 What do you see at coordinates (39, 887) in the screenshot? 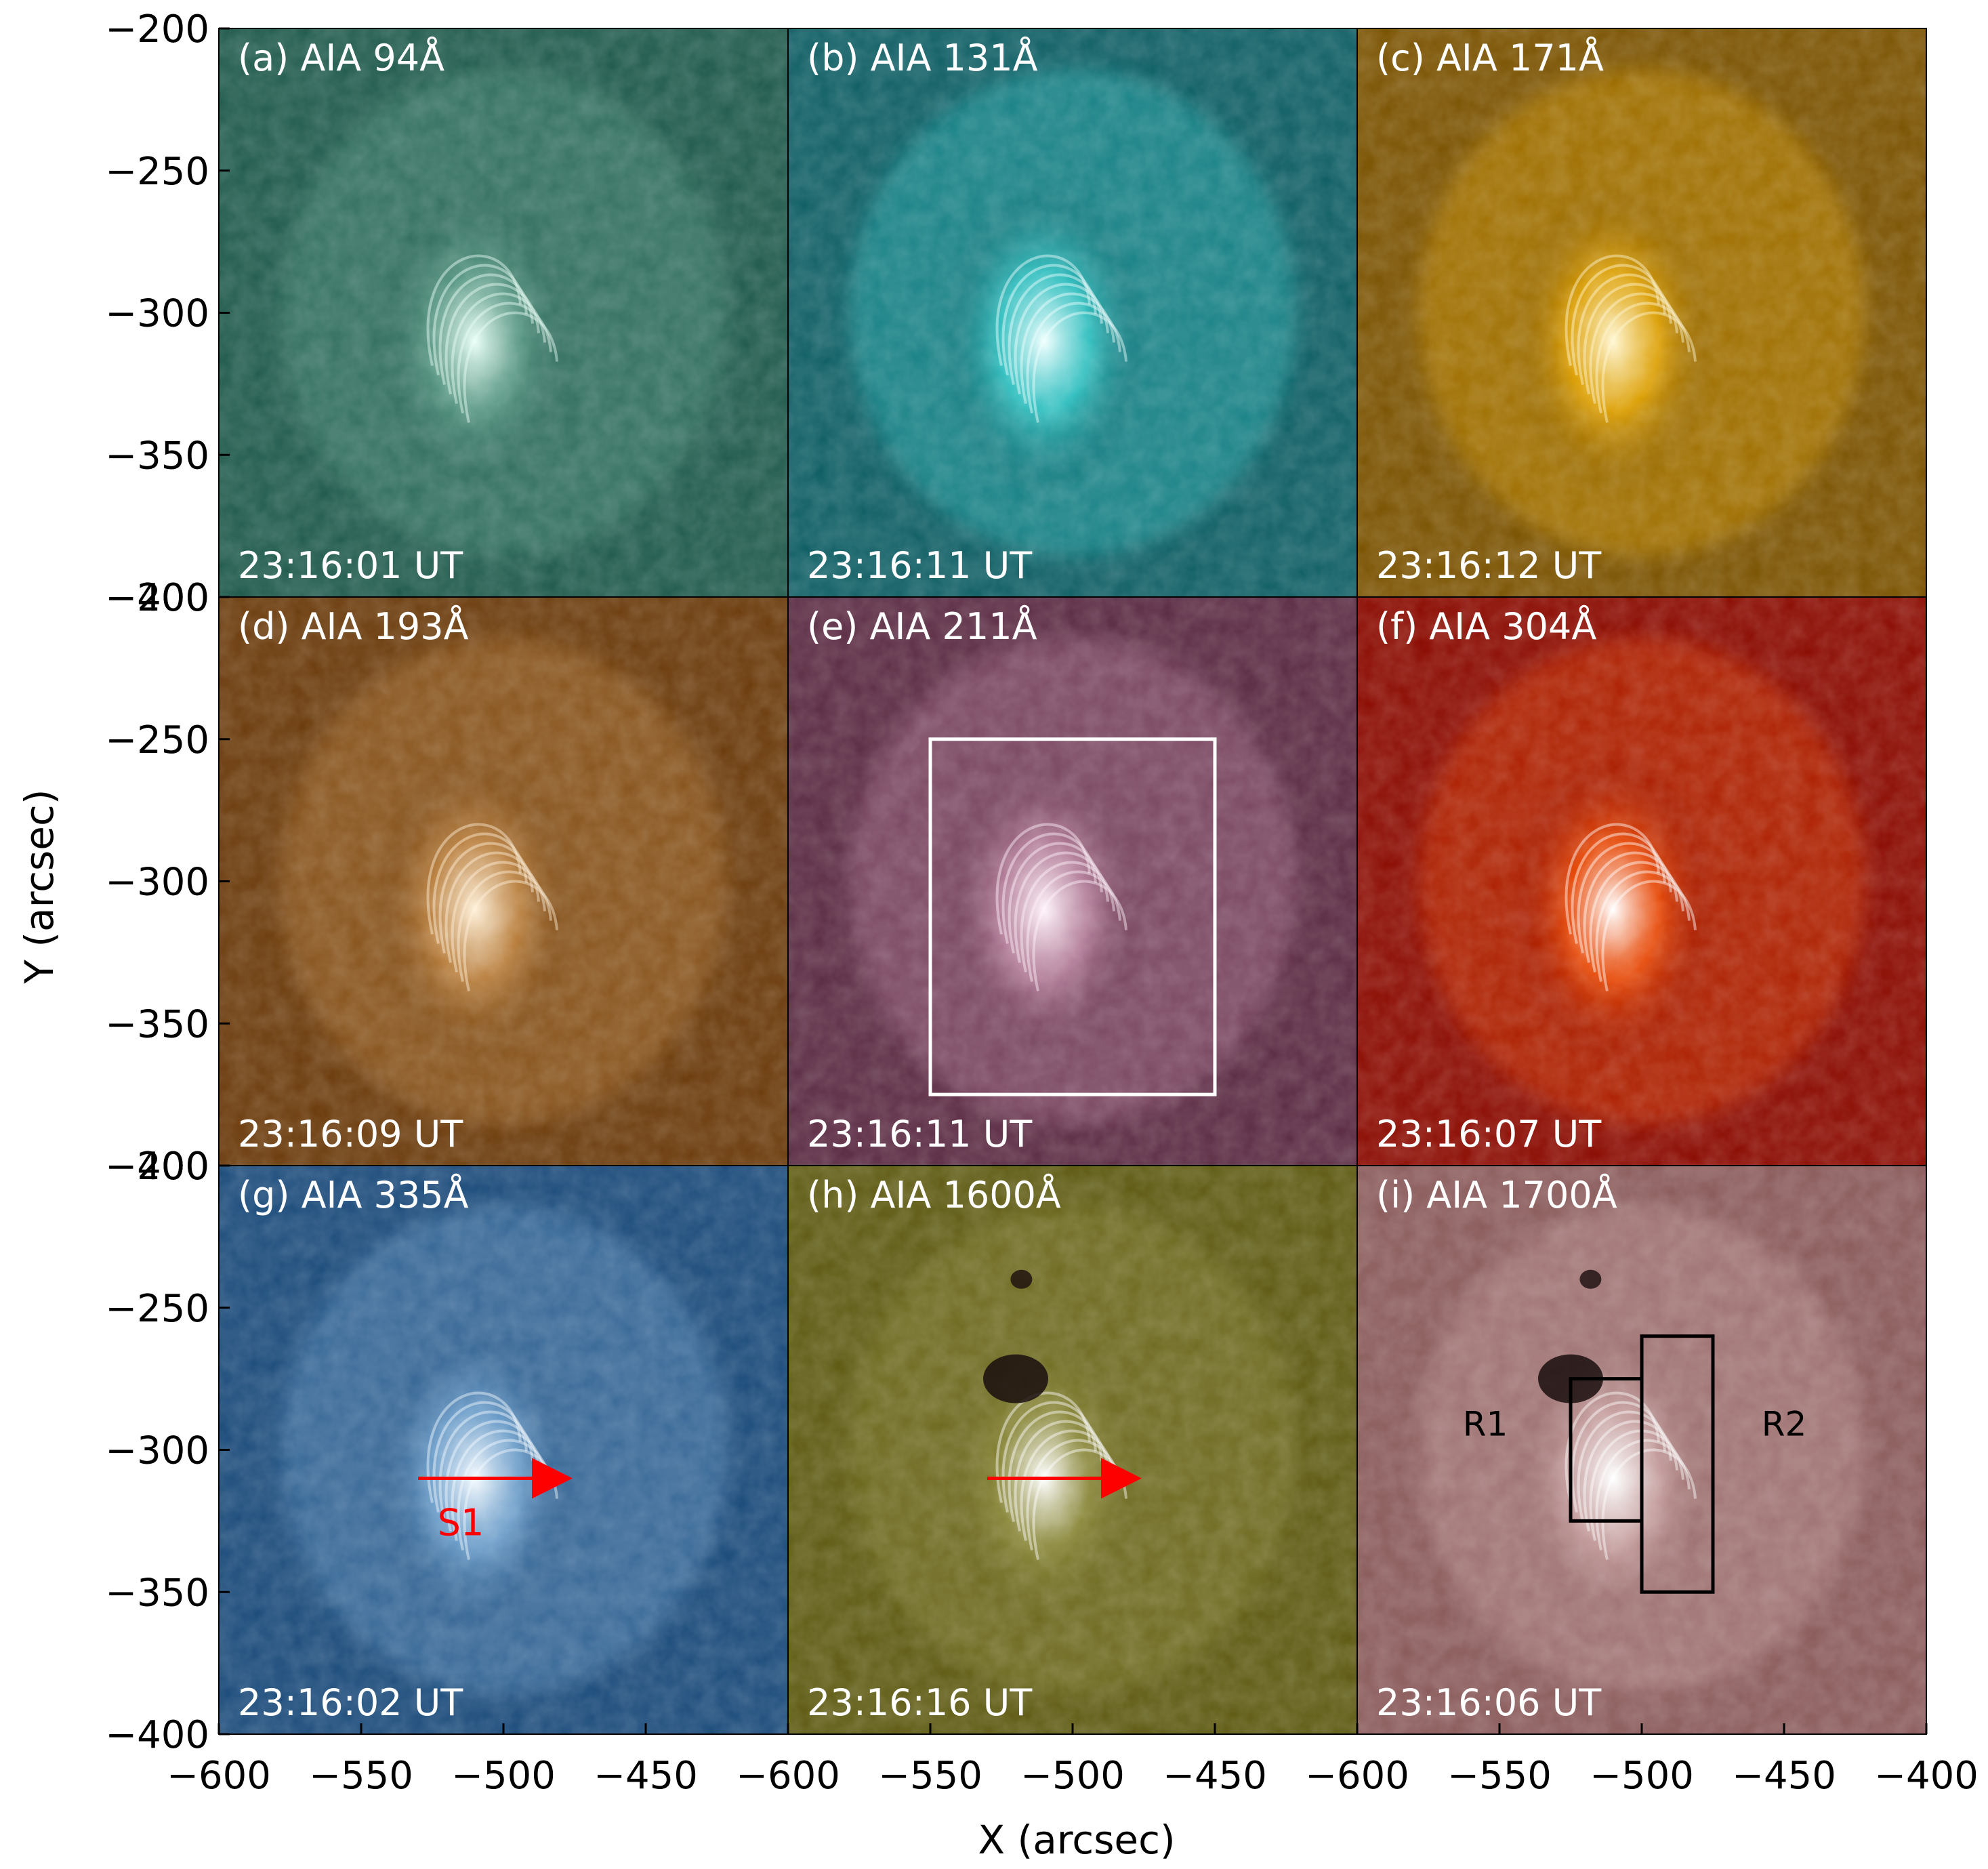
I see `y-axis-label: Y (arcsec)` at bounding box center [39, 887].